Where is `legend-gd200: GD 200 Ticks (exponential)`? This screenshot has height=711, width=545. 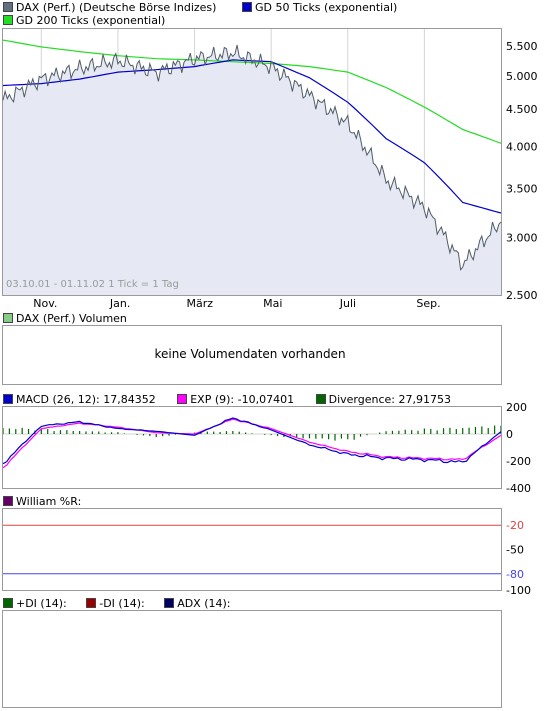 legend-gd200: GD 200 Ticks (exponential) is located at coordinates (91, 20).